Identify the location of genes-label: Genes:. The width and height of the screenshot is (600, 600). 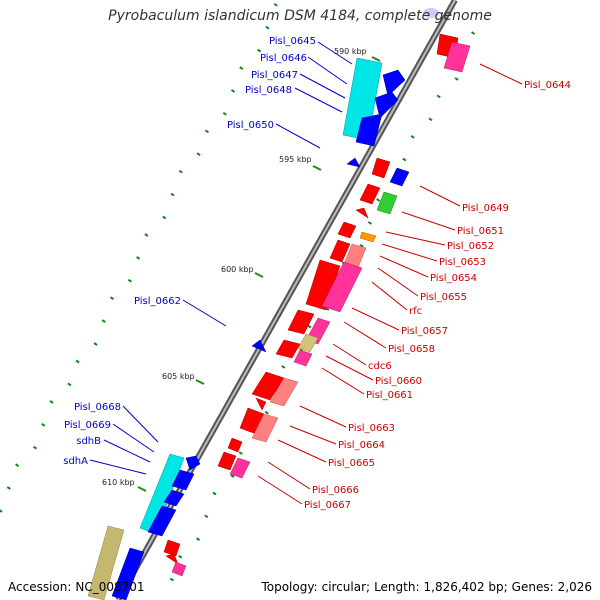
(532, 587).